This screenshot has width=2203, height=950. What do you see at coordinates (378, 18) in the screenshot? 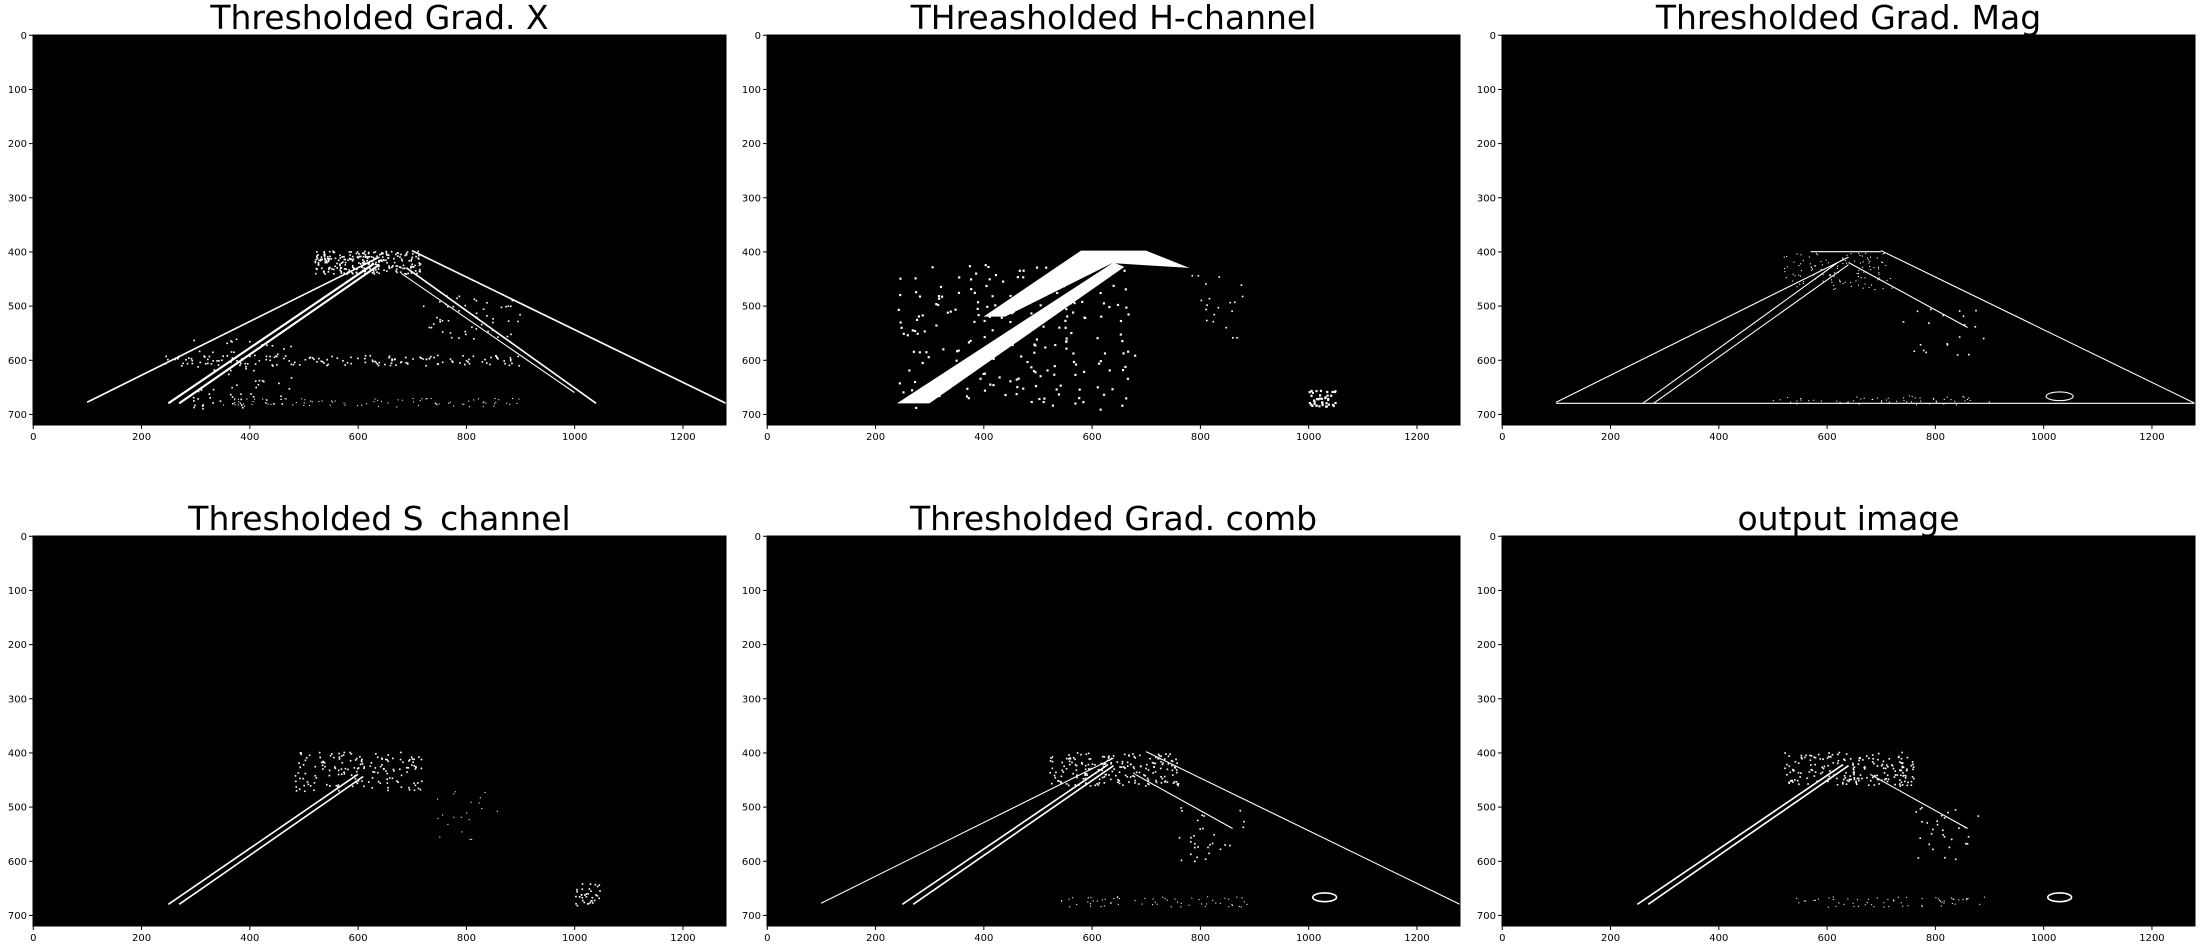
I see `panel-title: Thresholded Grad. X` at bounding box center [378, 18].